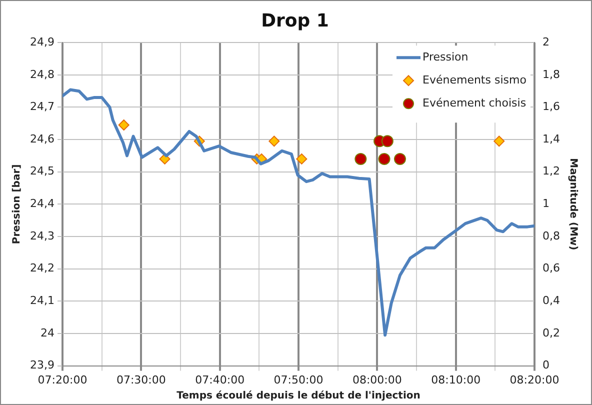  What do you see at coordinates (298, 396) in the screenshot?
I see `x-axis-title: Temps écoulé depuis le début de l'injection` at bounding box center [298, 396].